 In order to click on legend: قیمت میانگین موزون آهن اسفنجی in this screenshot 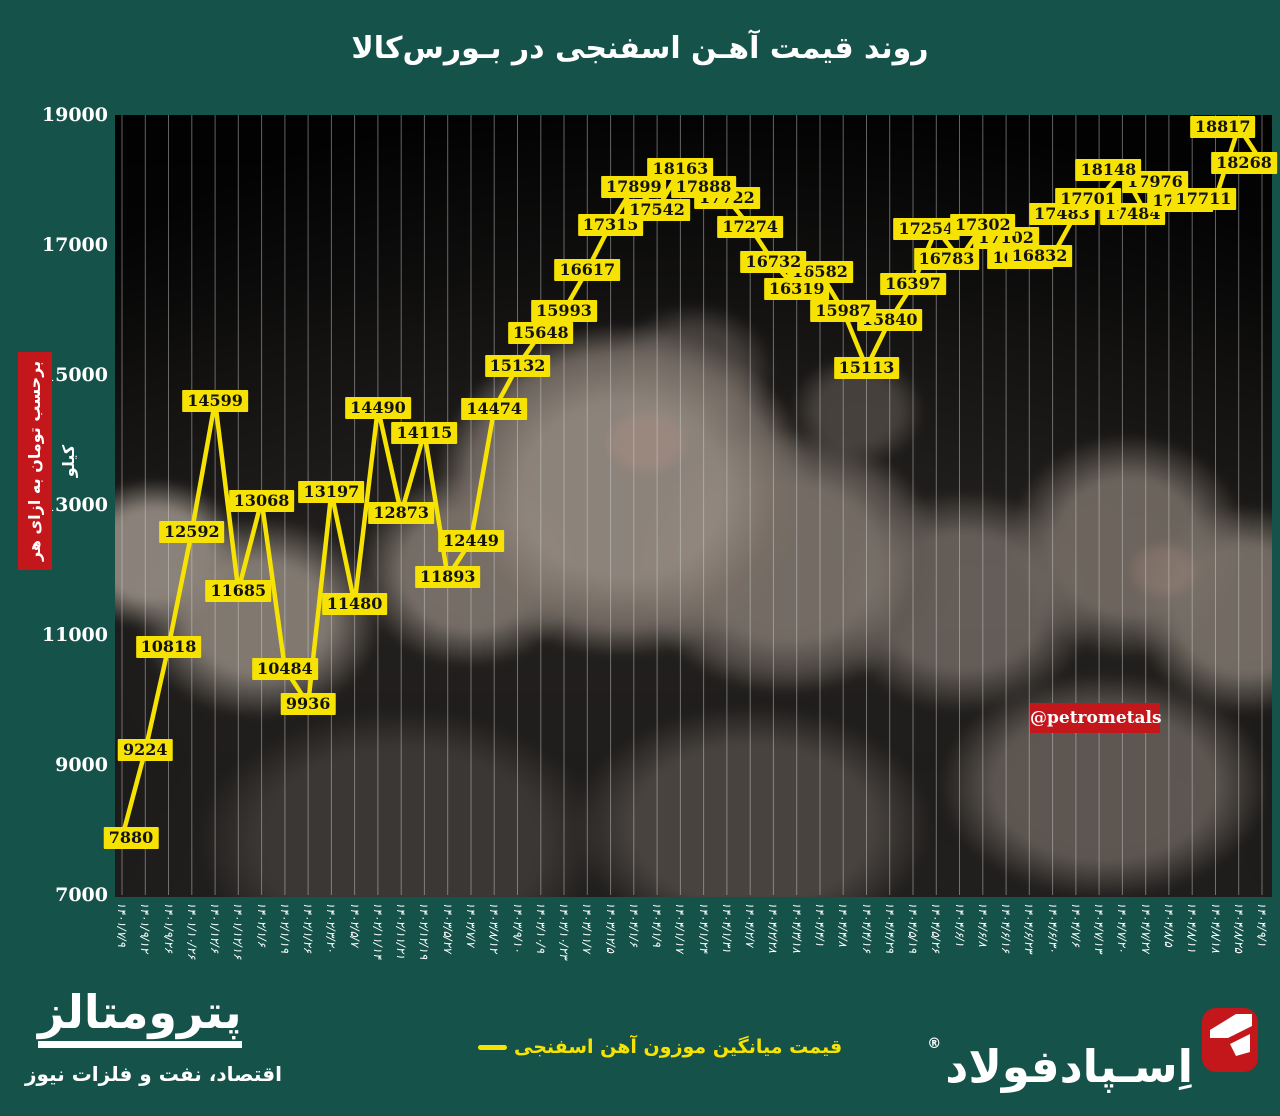, I will do `click(660, 1047)`.